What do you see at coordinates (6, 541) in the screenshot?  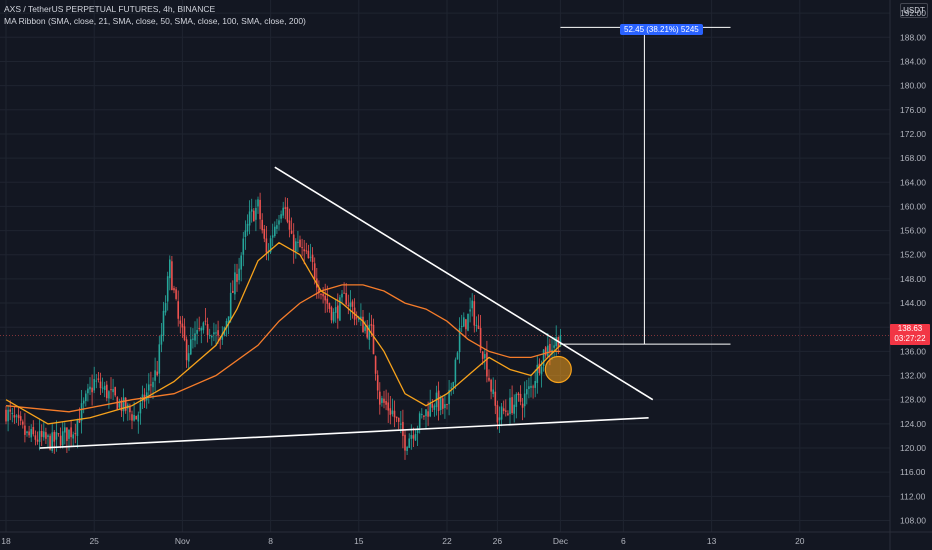 I see `x-tick-label: 18` at bounding box center [6, 541].